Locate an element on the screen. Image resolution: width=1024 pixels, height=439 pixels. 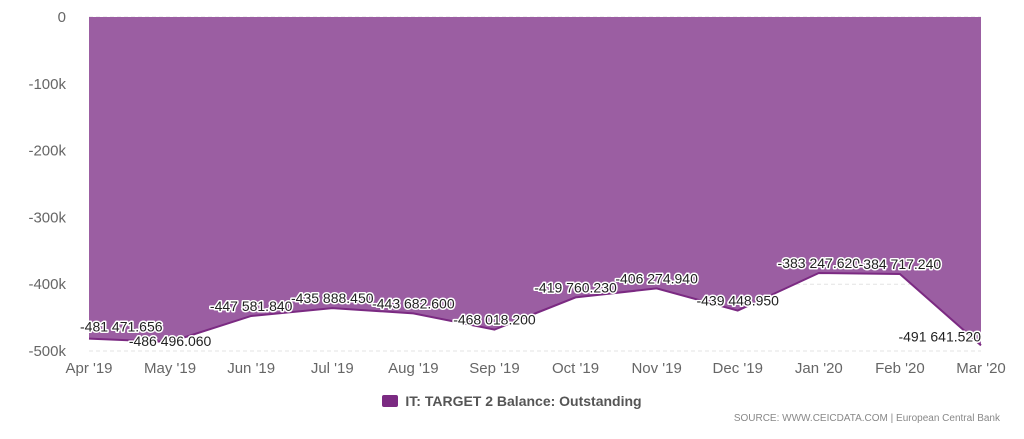
x-tick-label: Sep '19 is located at coordinates (494, 368).